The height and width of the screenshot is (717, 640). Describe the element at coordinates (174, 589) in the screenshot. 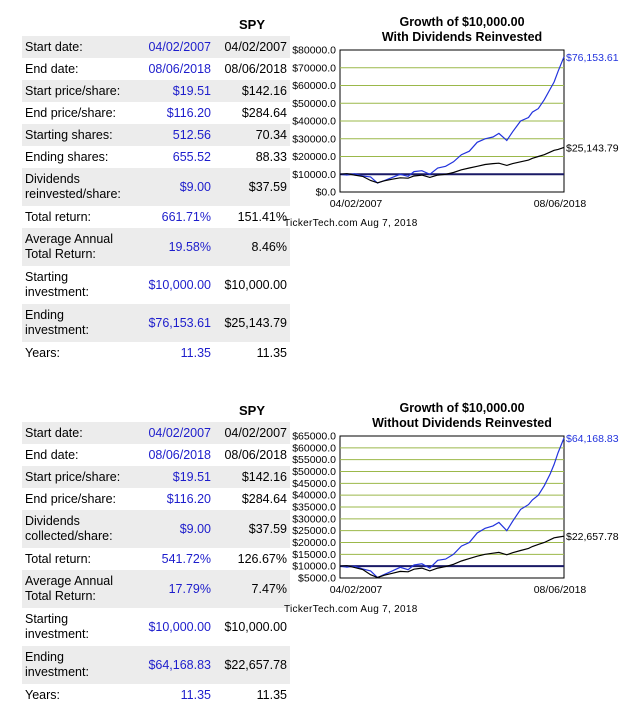

I see `blue-value: 17.79%` at that location.